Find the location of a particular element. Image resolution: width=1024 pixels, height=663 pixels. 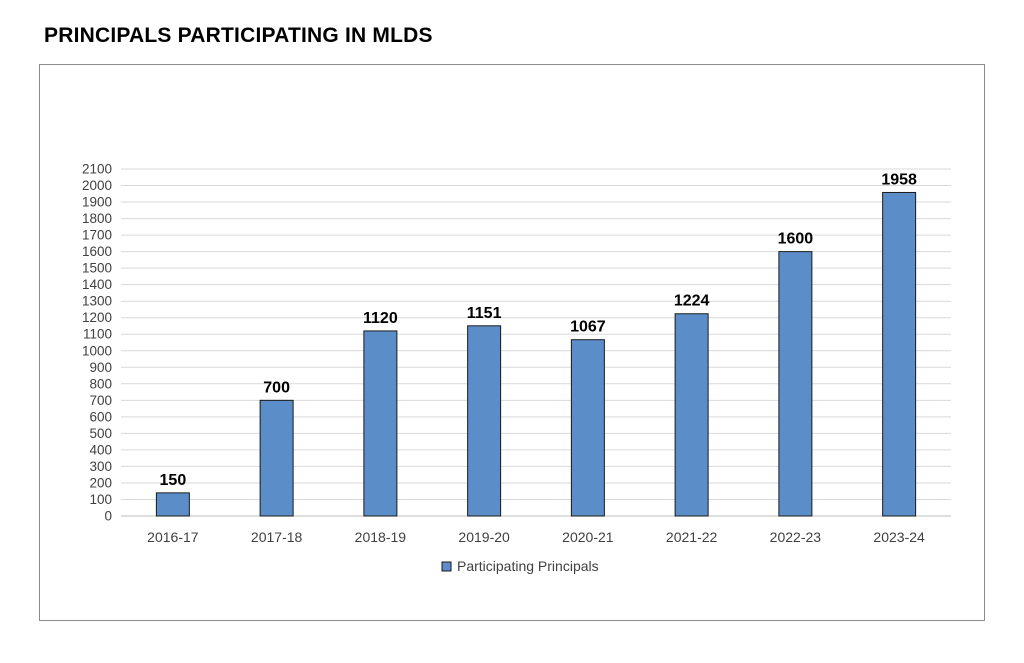

y-tick-label: 1700 is located at coordinates (97, 235).